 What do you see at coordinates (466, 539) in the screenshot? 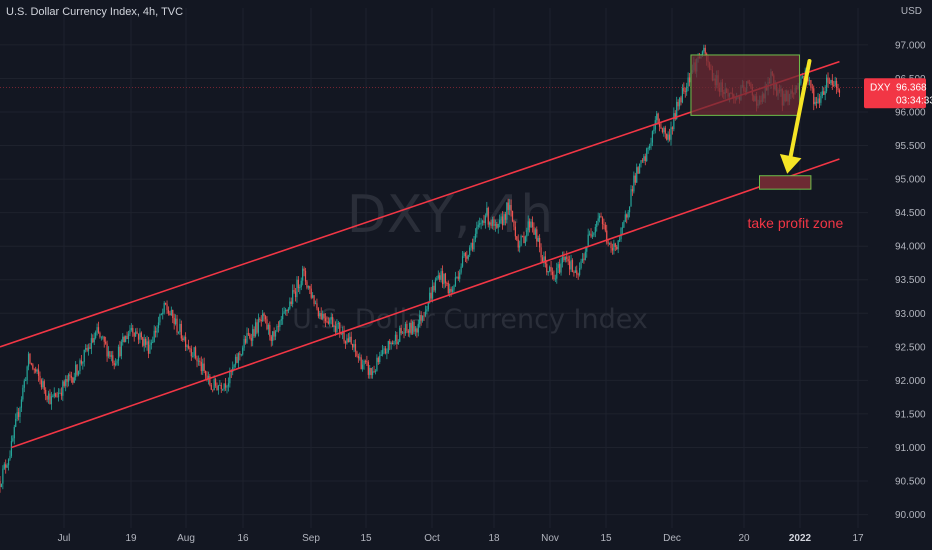
I see `time-axis: Jul 19 Aug 16 Sep 15 Oct 18 Nov 15 Dec 20 2022 17` at bounding box center [466, 539].